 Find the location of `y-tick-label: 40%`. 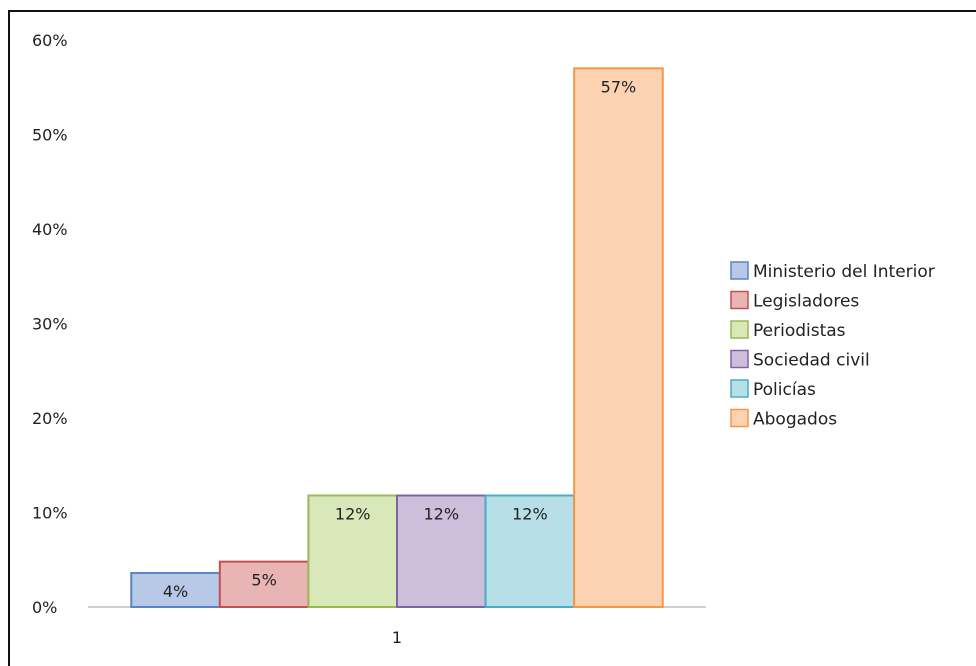

y-tick-label: 40% is located at coordinates (50, 229).